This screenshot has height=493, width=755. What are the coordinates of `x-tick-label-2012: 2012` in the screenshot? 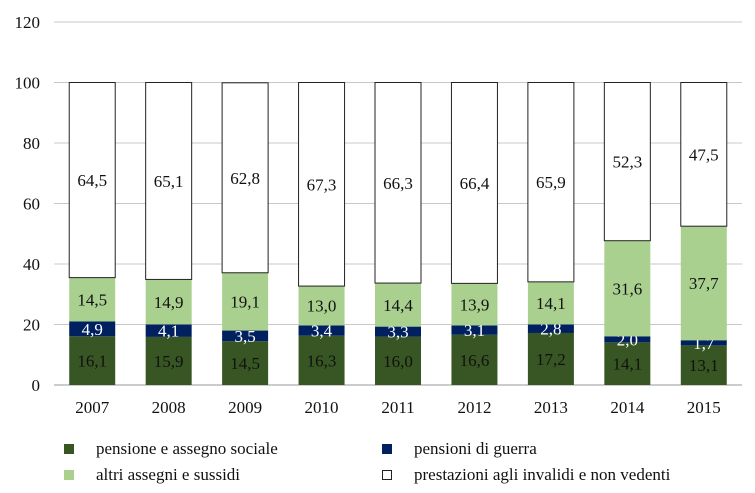 It's located at (474, 407).